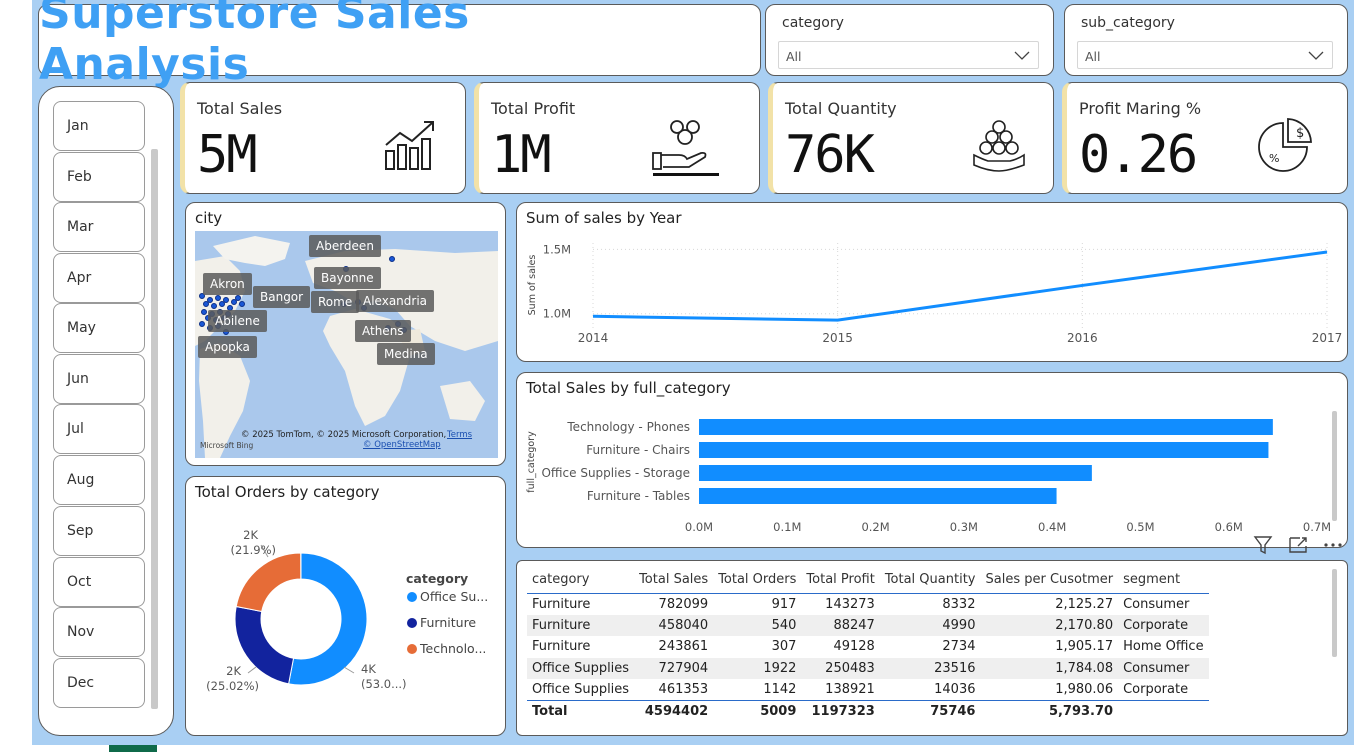 The width and height of the screenshot is (1372, 752). I want to click on slice-percent-label: (21.9%), so click(253, 550).